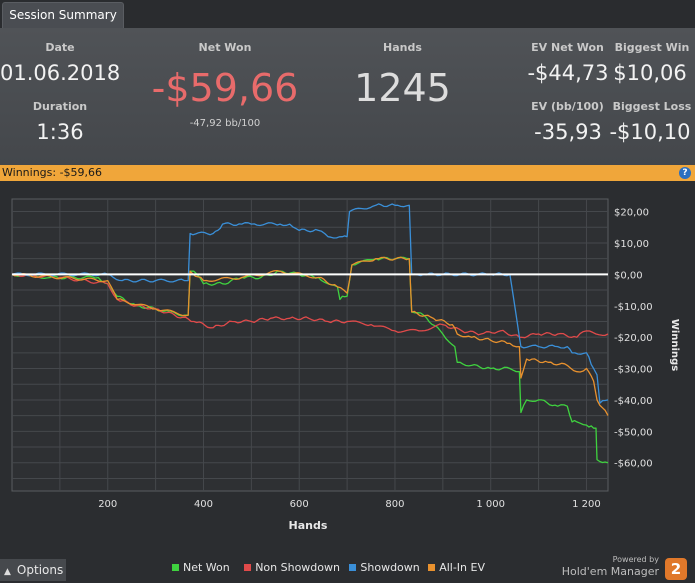 The height and width of the screenshot is (583, 695). Describe the element at coordinates (206, 567) in the screenshot. I see `legend-label: Net Won` at that location.